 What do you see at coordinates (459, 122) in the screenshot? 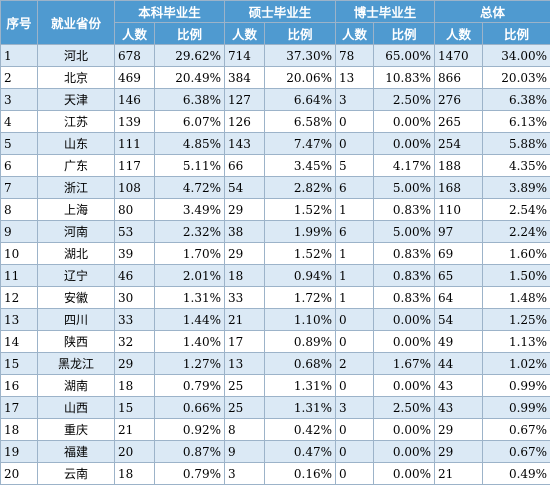
I see `total-count-cell: 265` at bounding box center [459, 122].